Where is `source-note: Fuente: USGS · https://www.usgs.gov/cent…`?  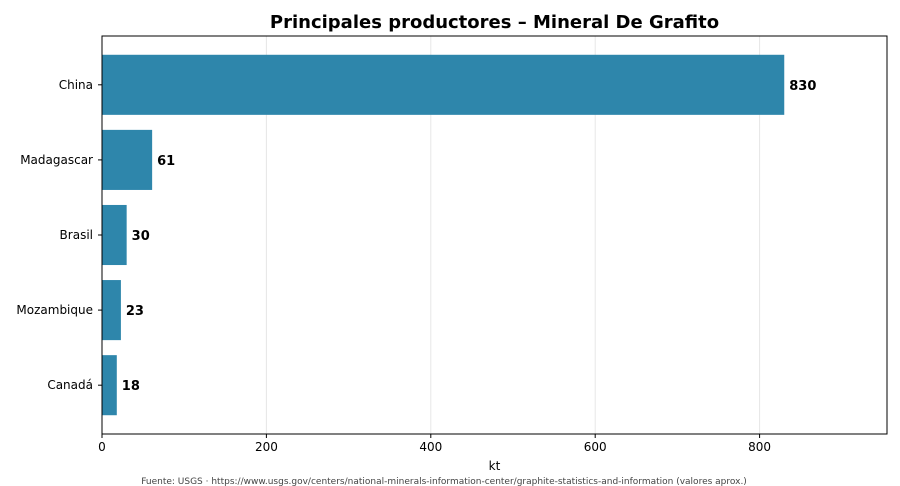 source-note: Fuente: USGS · https://www.usgs.gov/cent… is located at coordinates (444, 481).